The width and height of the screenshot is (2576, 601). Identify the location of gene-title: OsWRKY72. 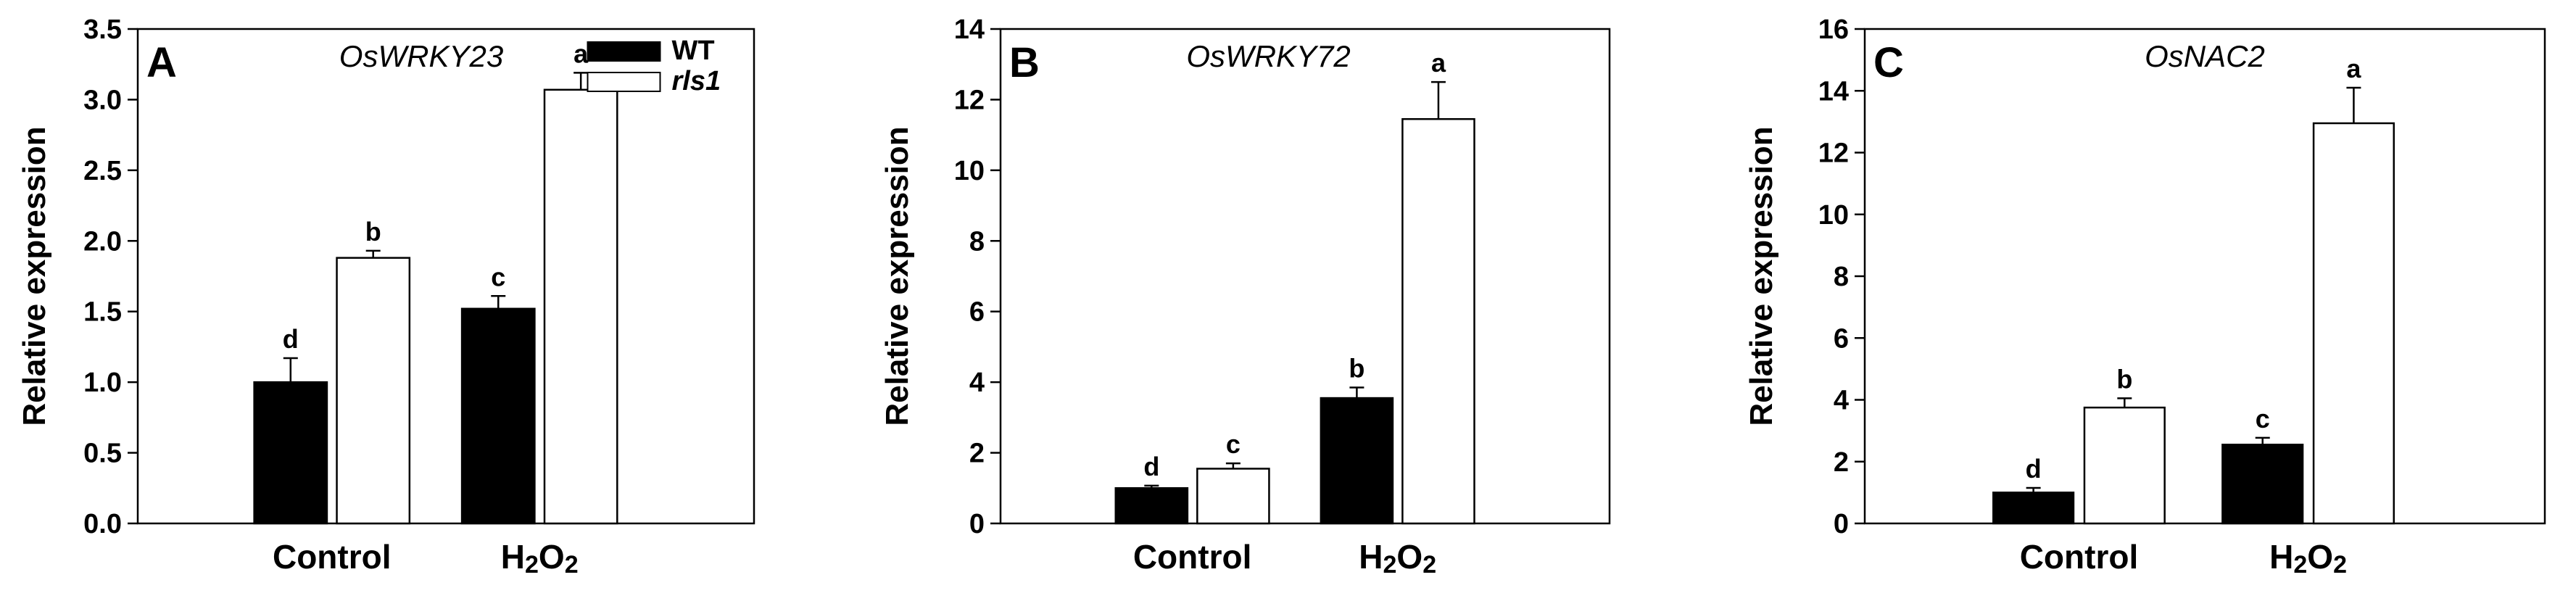
(1268, 56).